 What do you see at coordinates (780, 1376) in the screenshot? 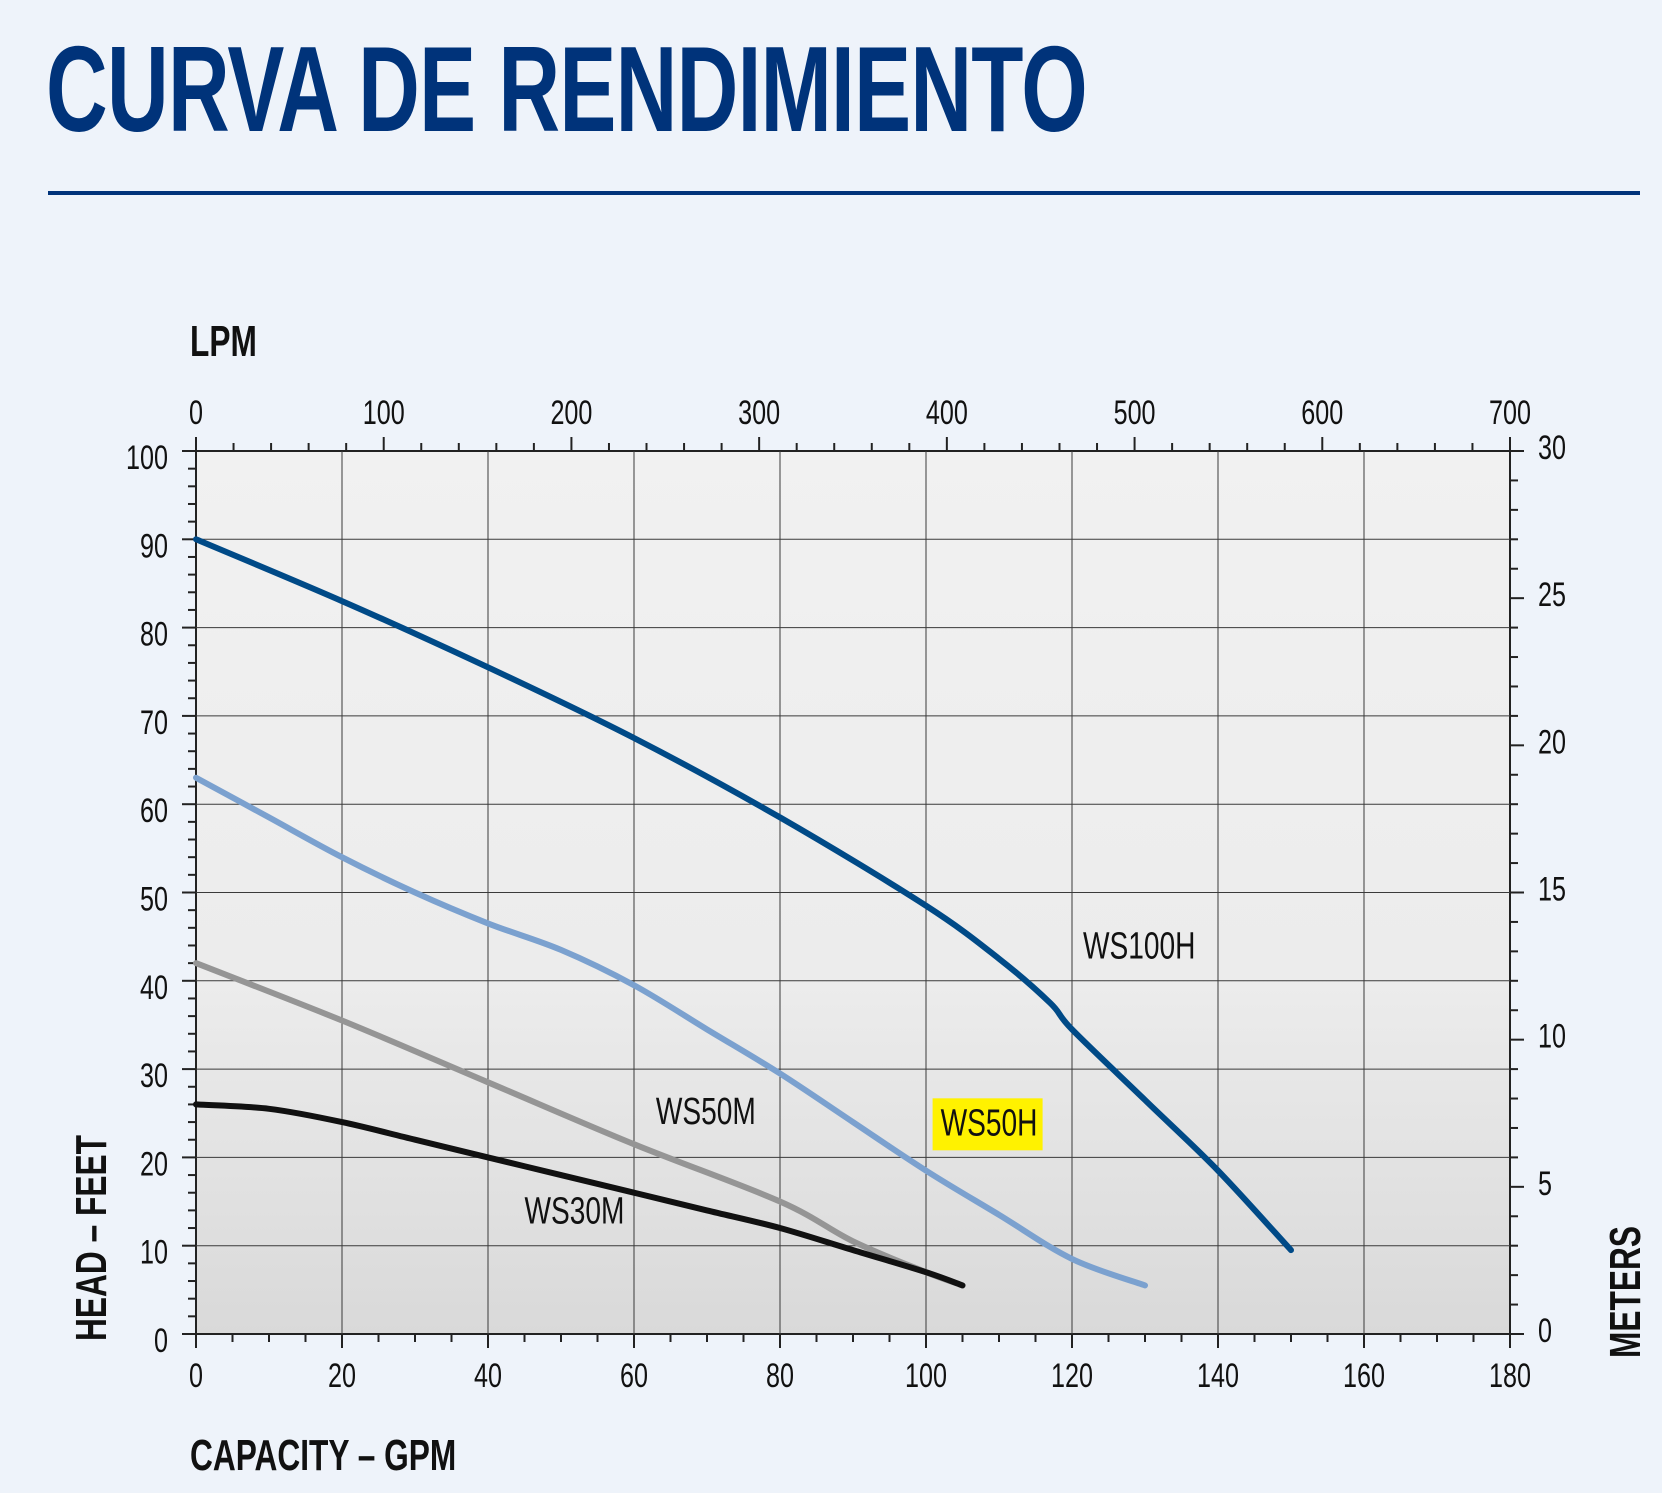
I see `x-tick-label: 80` at bounding box center [780, 1376].